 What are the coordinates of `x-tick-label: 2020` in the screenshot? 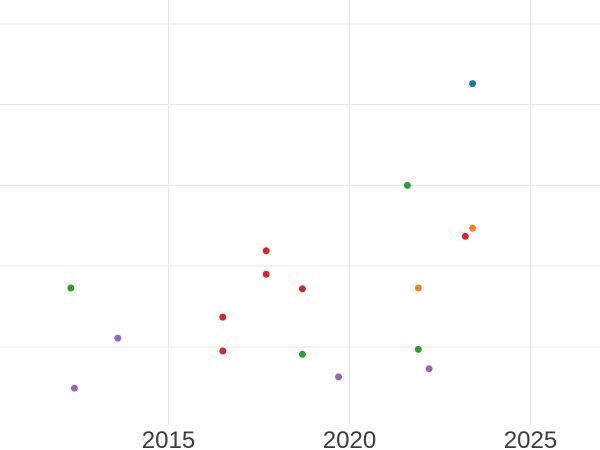 It's located at (349, 438).